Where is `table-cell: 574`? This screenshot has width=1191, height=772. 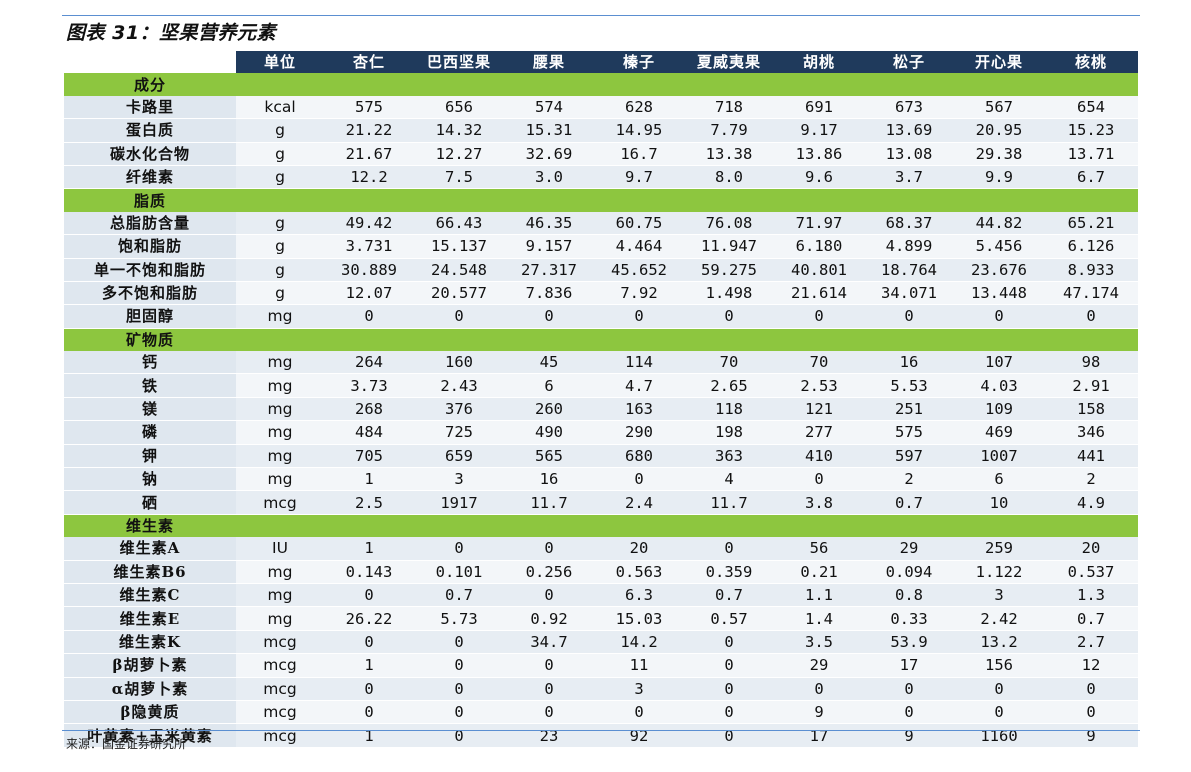 table-cell: 574 is located at coordinates (549, 107).